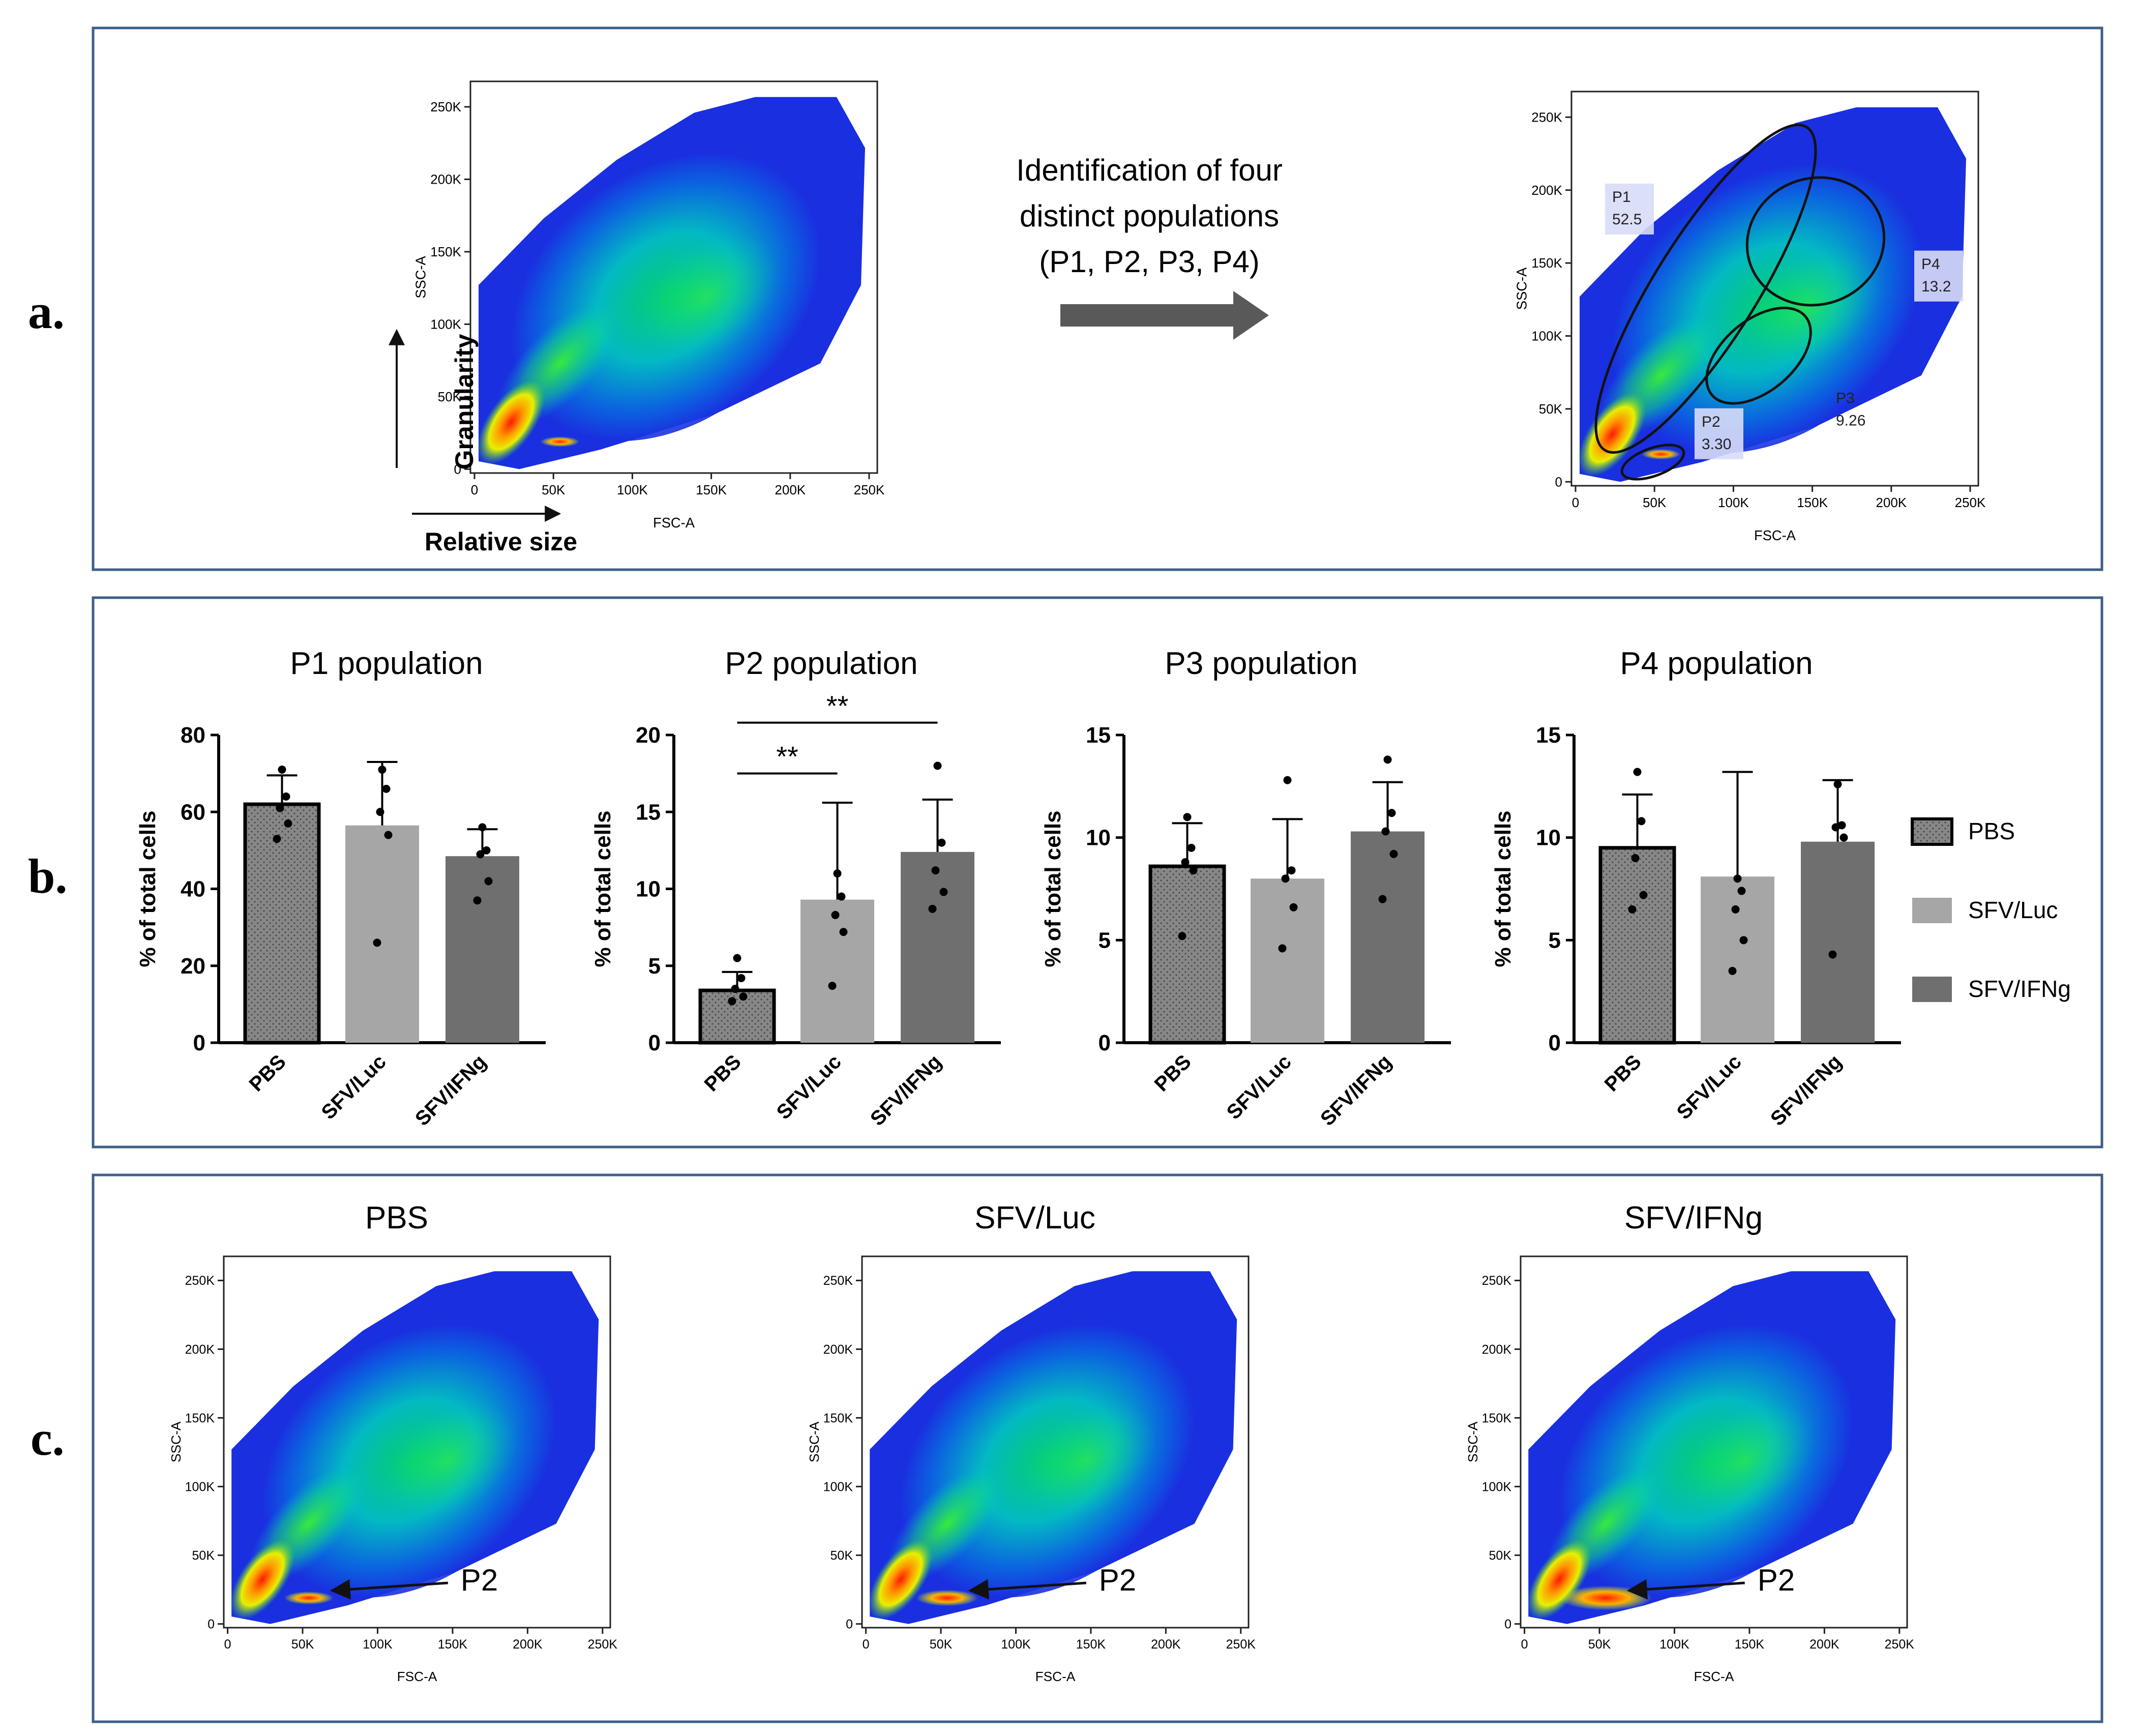  Describe the element at coordinates (1930, 264) in the screenshot. I see `gate-name: P4` at that location.